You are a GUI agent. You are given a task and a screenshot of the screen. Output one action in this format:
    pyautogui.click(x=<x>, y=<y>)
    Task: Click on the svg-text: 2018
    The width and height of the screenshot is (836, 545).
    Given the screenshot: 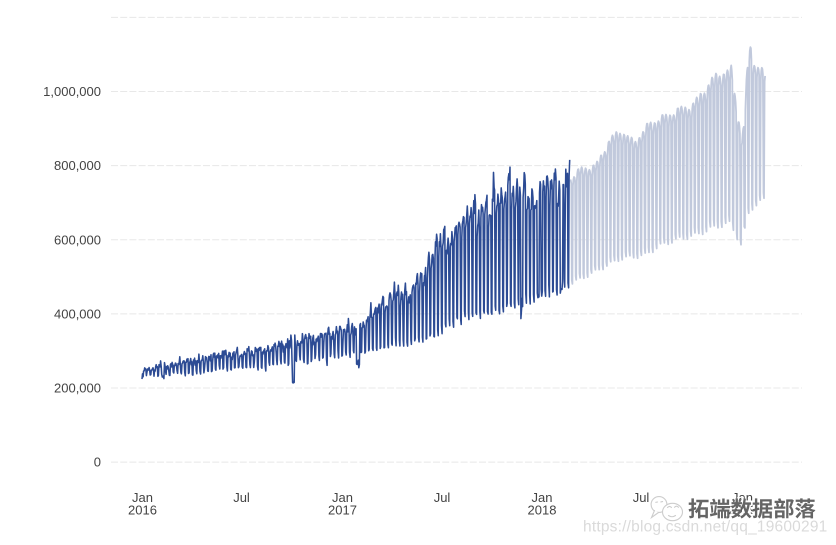 What is the action you would take?
    pyautogui.click(x=542, y=510)
    